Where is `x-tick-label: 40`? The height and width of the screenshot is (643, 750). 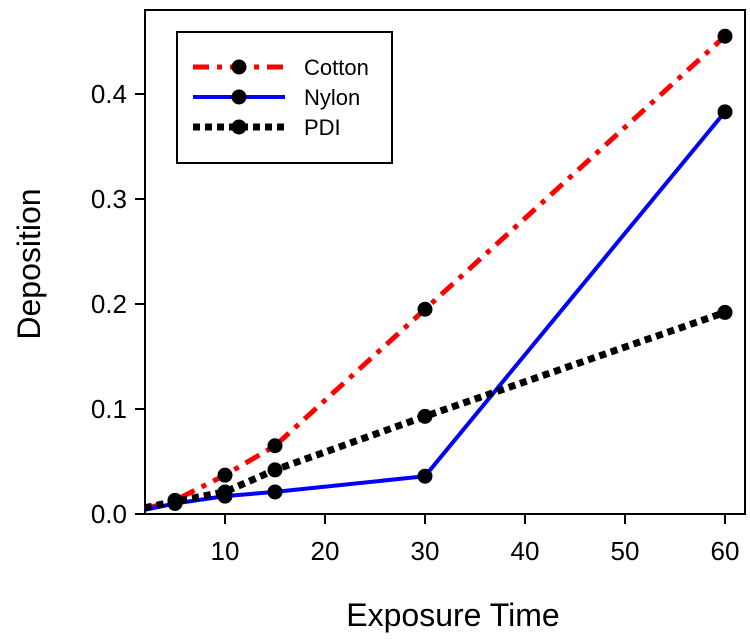
x-tick-label: 40 is located at coordinates (525, 551).